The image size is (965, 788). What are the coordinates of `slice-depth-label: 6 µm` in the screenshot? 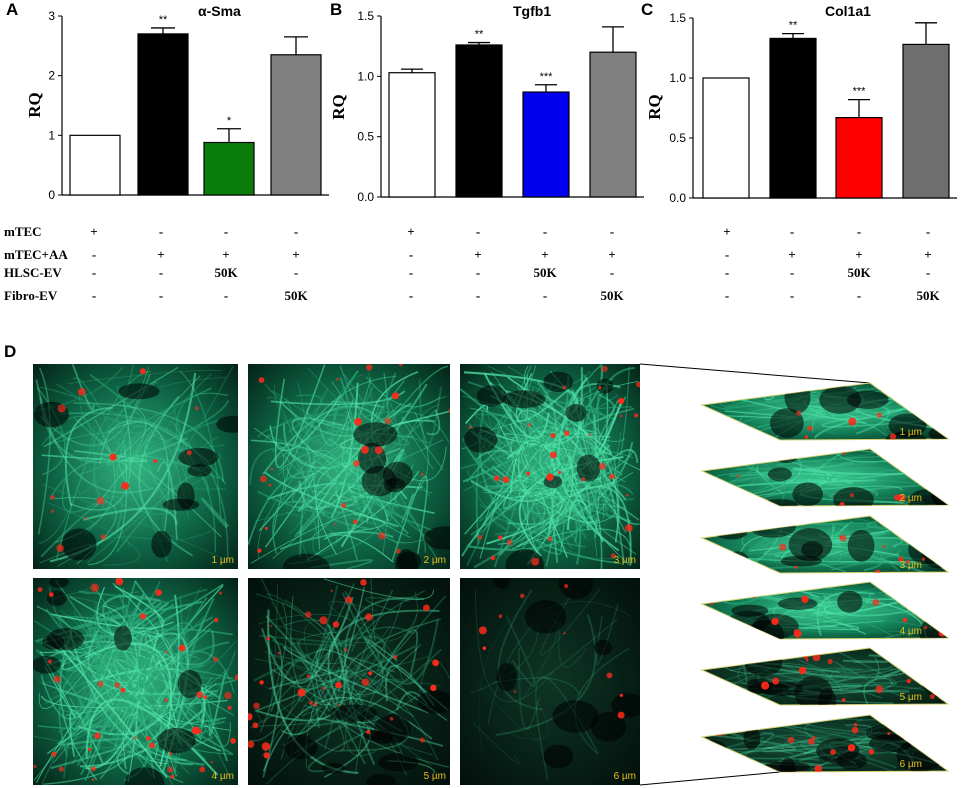 It's located at (911, 764).